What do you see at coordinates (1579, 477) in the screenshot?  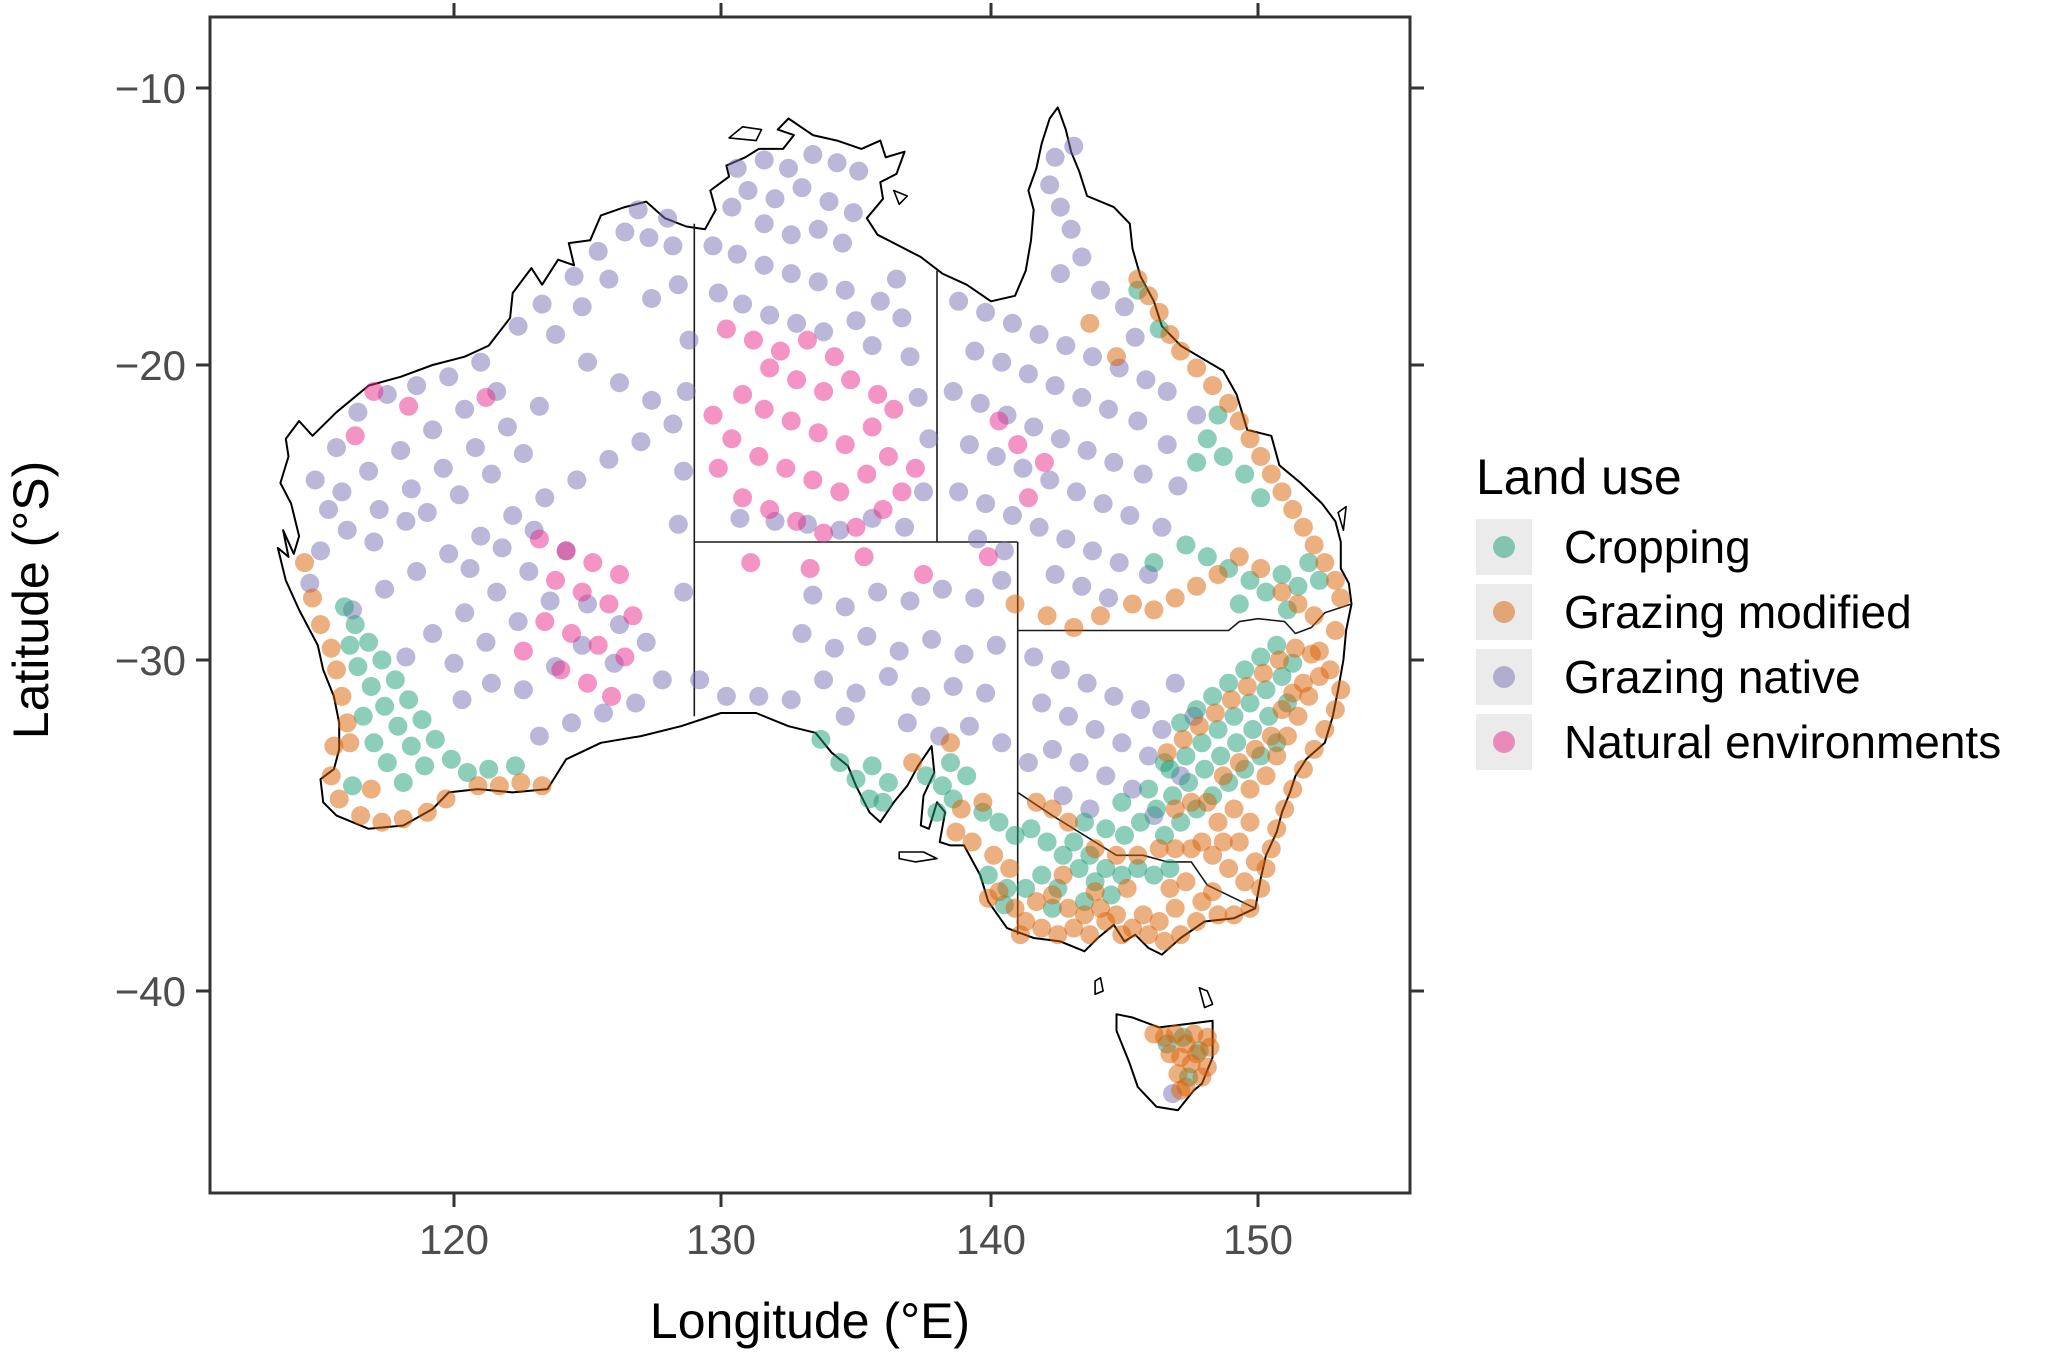 I see `legend-title: Land use` at bounding box center [1579, 477].